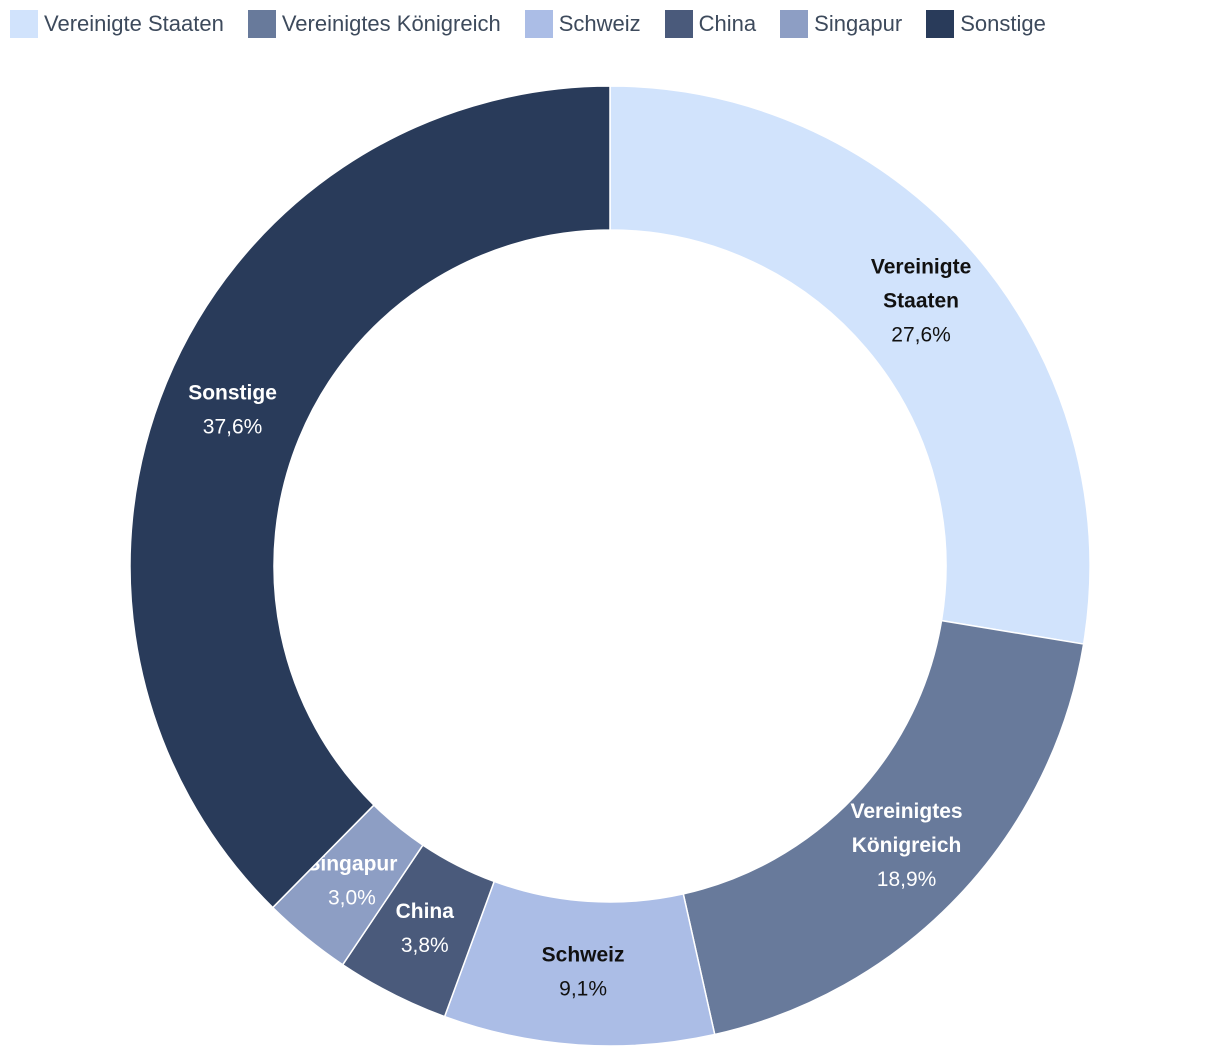 Image resolution: width=1220 pixels, height=1056 pixels. I want to click on legend-item: Vereinigtes Königreich, so click(374, 24).